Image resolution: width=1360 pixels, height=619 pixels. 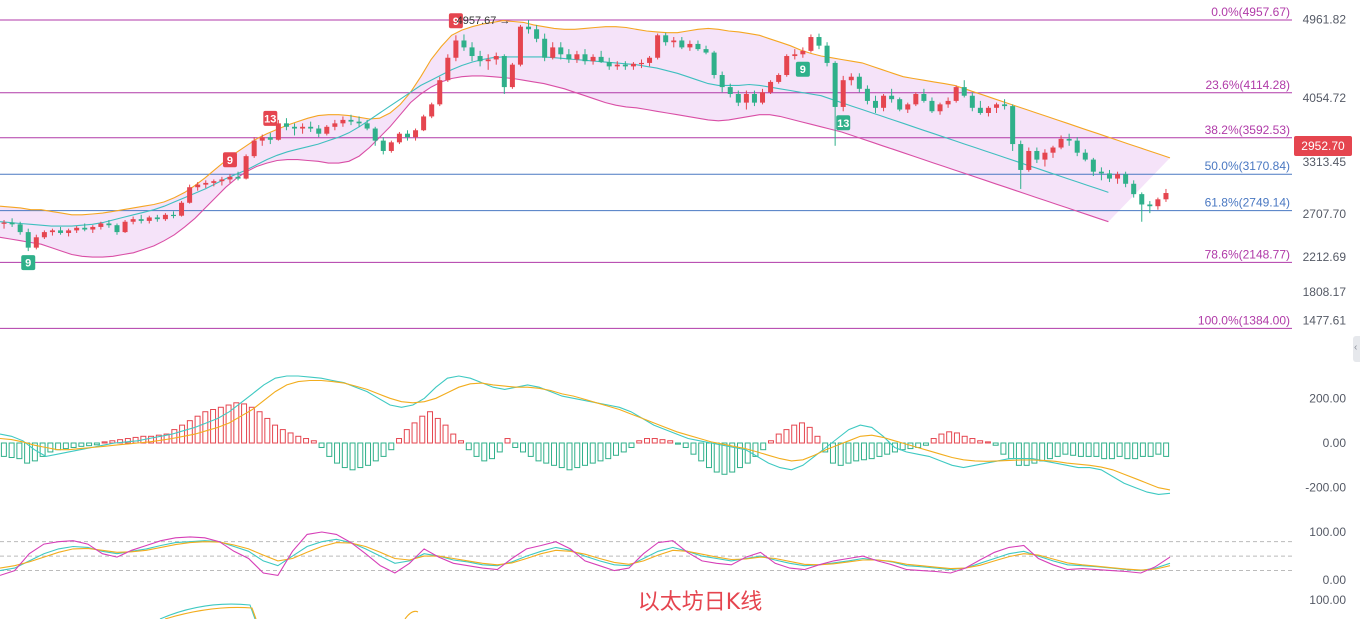 I want to click on y-tick-label: 2707.70, so click(x=1325, y=214).